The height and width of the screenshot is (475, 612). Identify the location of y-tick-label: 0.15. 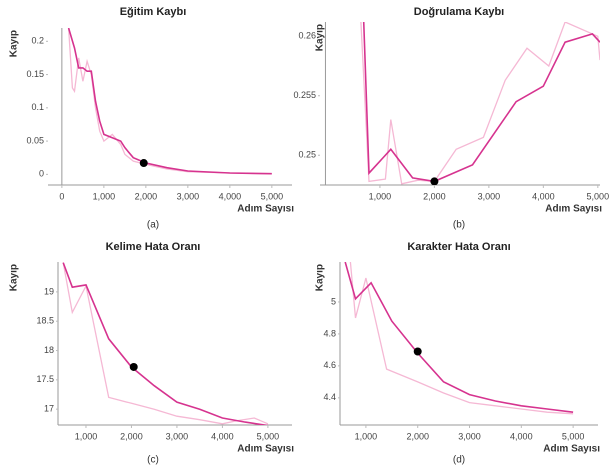
(35, 74).